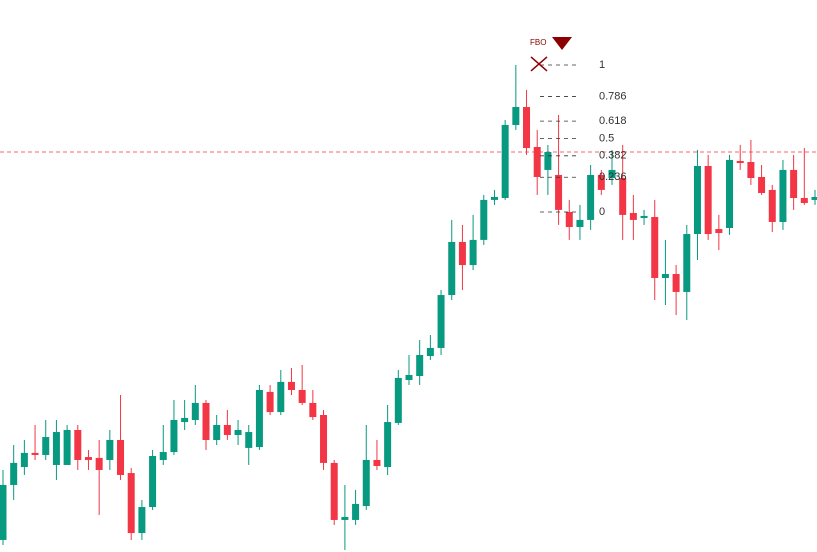 Image resolution: width=817 pixels, height=552 pixels. I want to click on fib-level-label: 0.382, so click(613, 156).